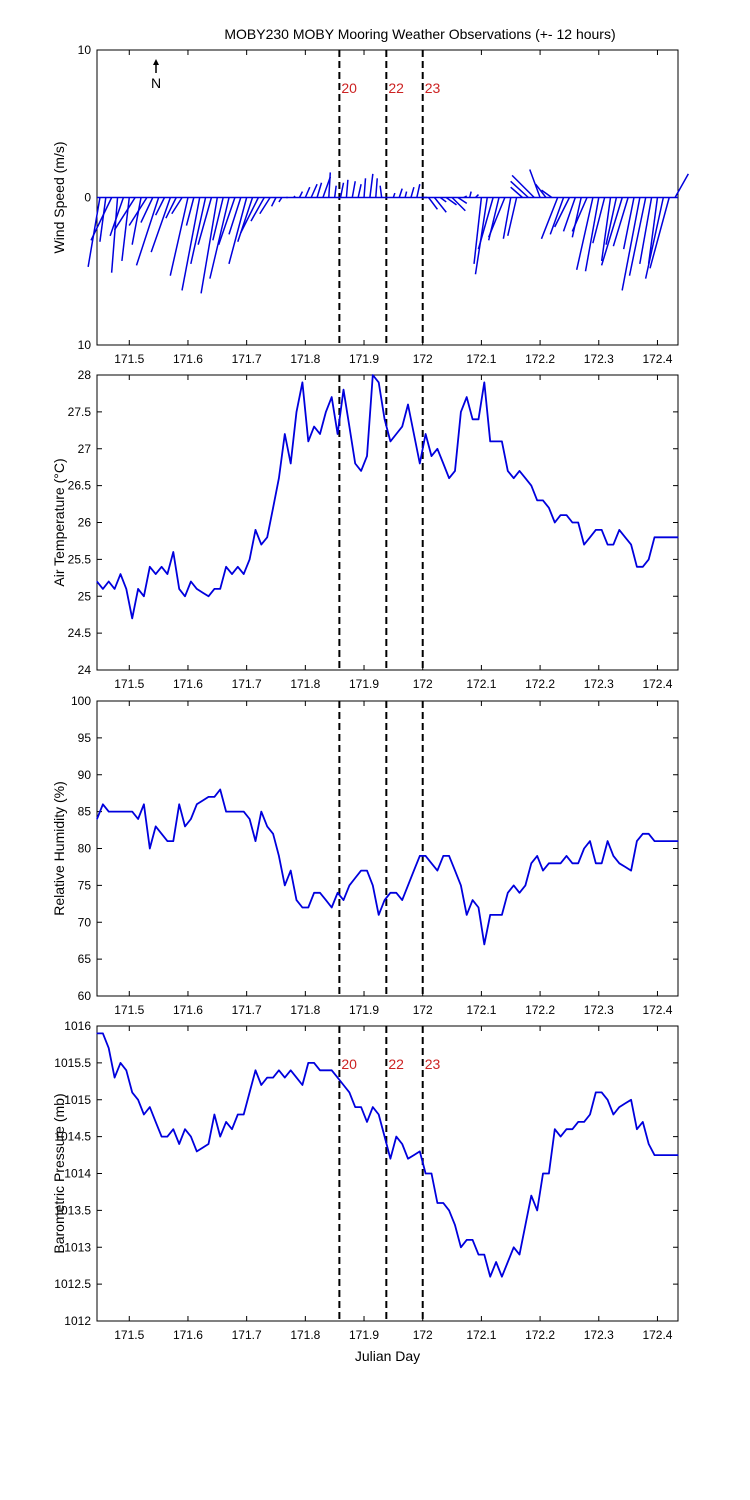 The image size is (750, 1500). Describe the element at coordinates (349, 88) in the screenshot. I see `event-label: 20` at that location.